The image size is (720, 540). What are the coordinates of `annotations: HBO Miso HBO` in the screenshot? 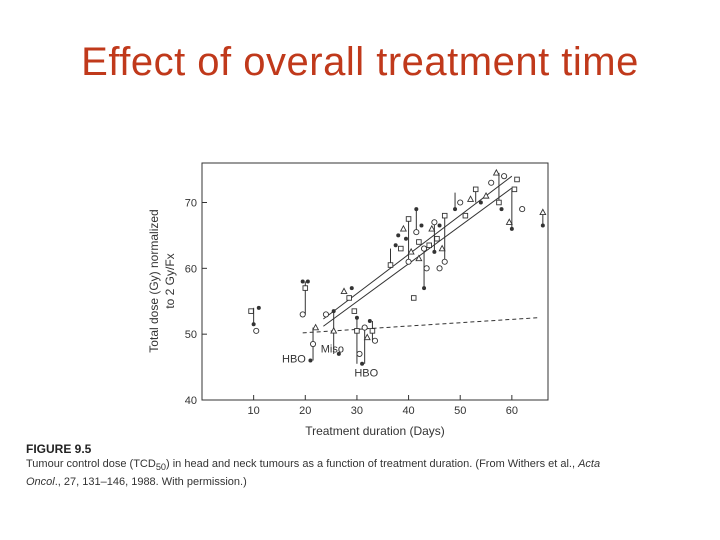 It's located at (330, 362).